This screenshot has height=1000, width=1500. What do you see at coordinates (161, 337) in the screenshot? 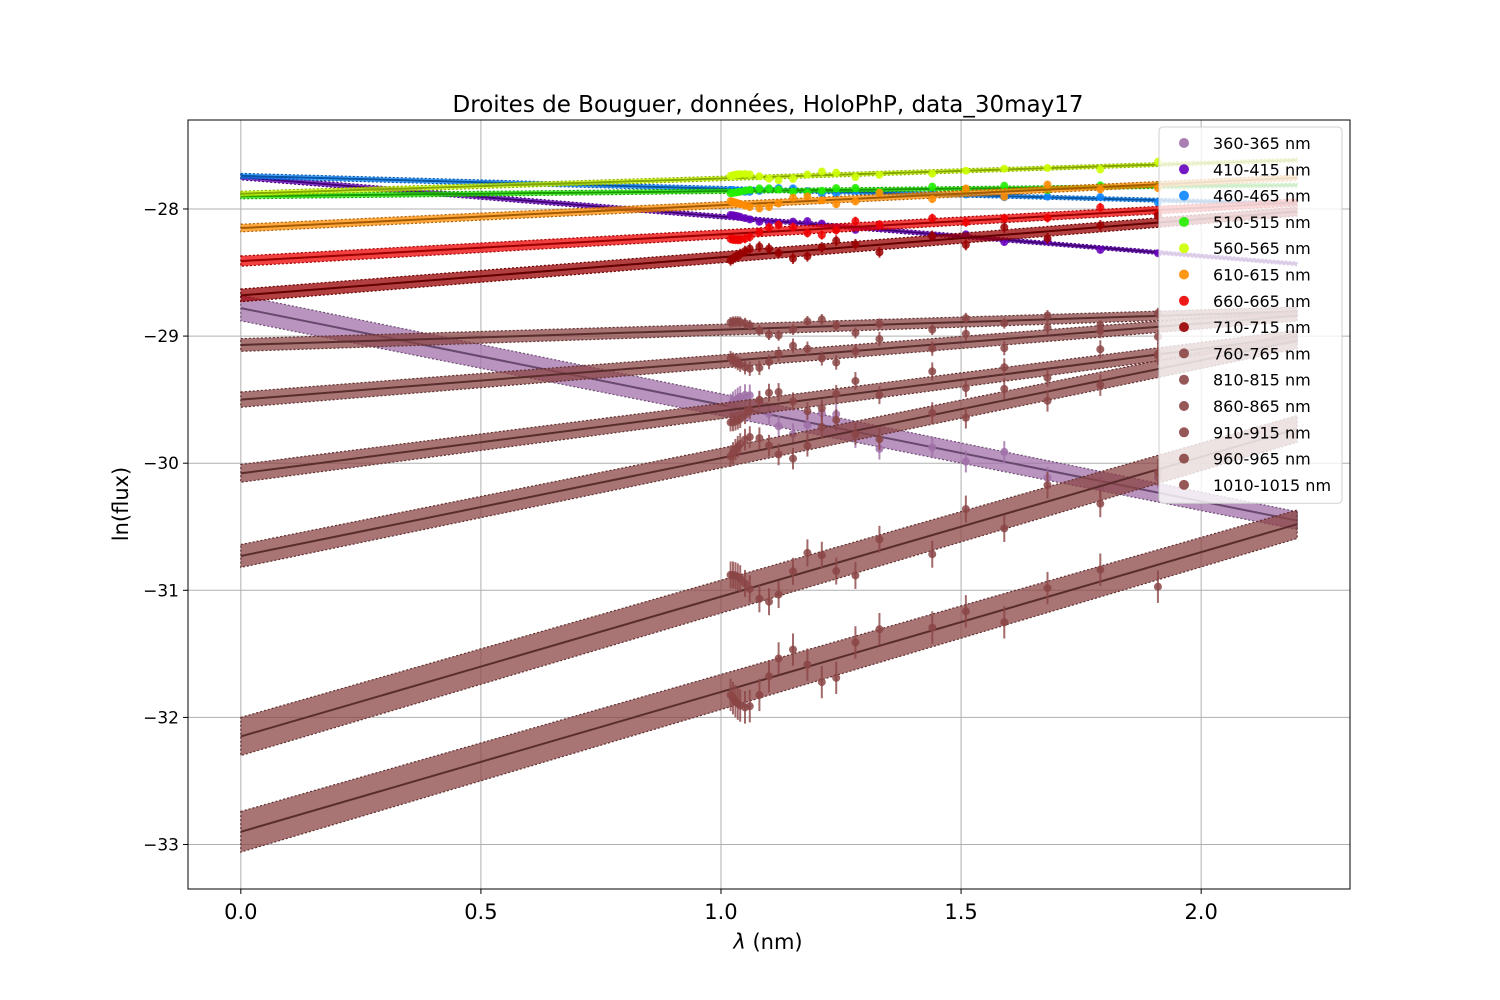
I see `y-tick-label: −29` at bounding box center [161, 337].